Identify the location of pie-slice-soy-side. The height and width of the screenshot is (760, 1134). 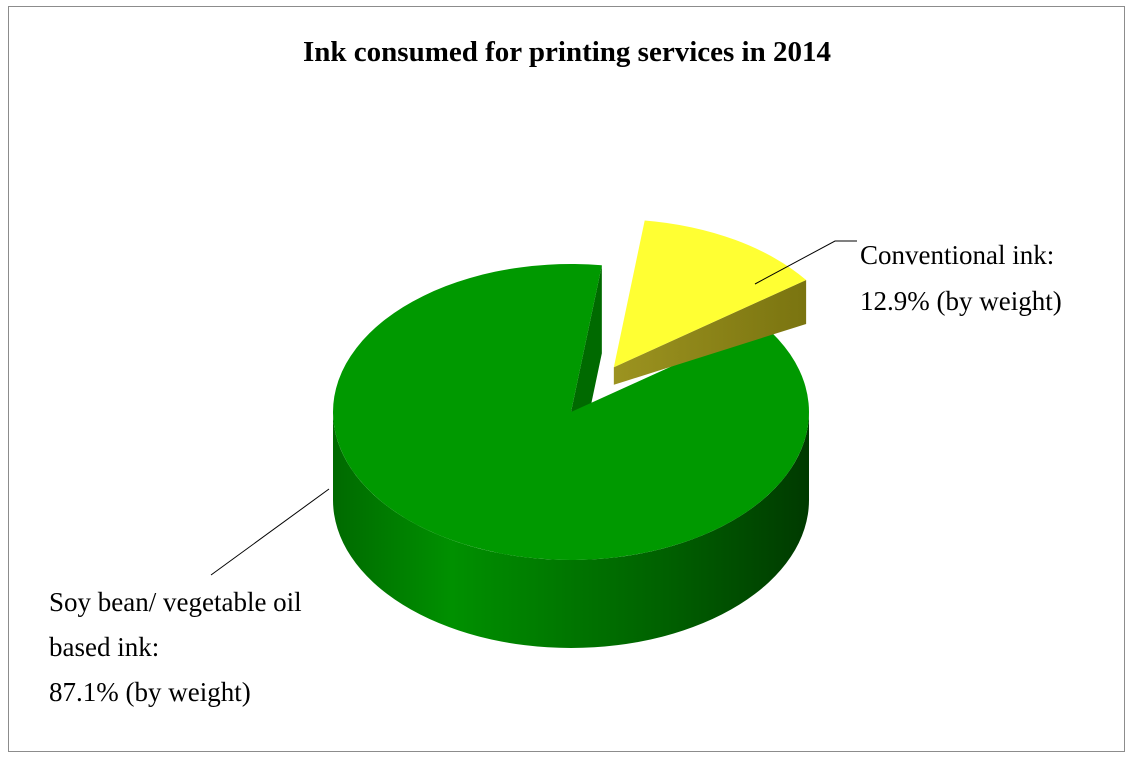
(571, 530).